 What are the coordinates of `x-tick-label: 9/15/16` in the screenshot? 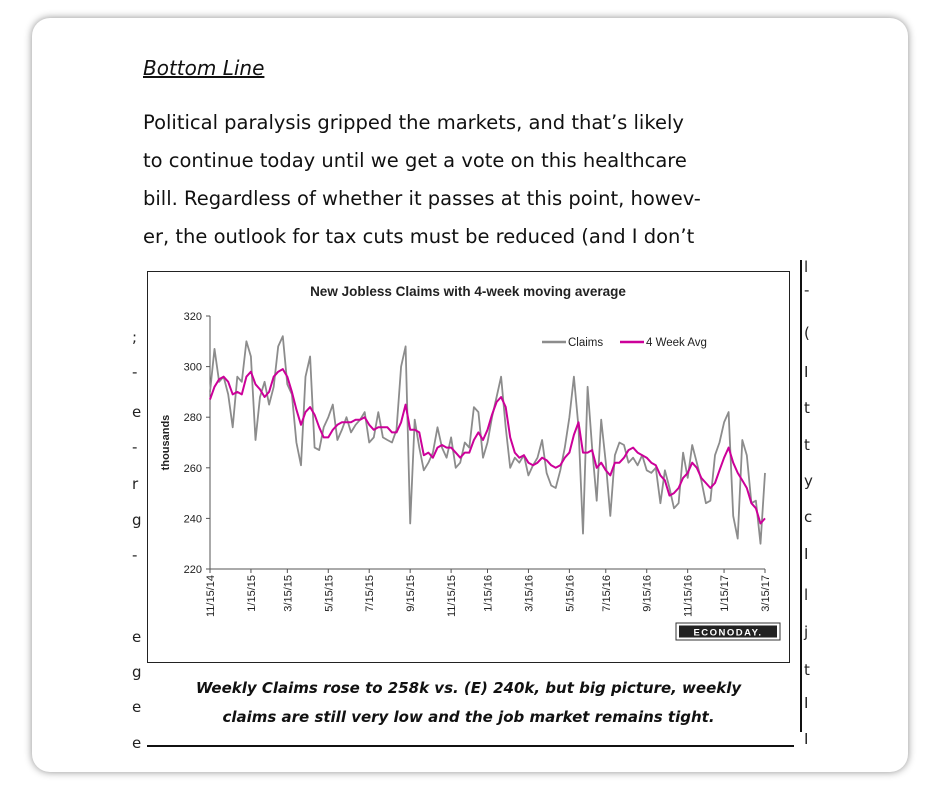 It's located at (648, 593).